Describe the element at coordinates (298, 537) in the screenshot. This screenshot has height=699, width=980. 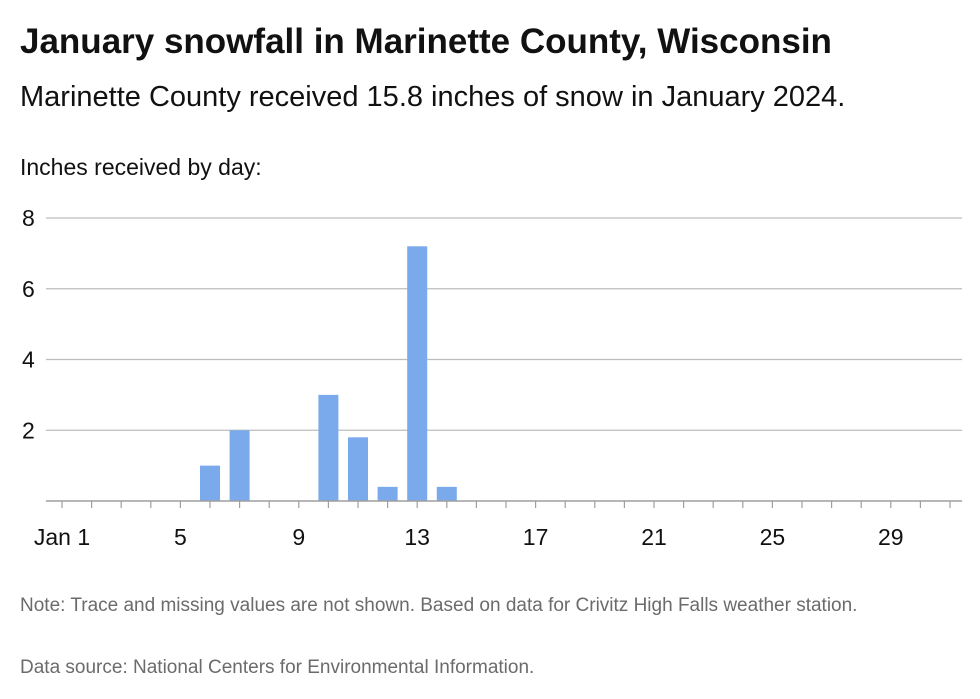
I see `x-tick-label: 9` at that location.